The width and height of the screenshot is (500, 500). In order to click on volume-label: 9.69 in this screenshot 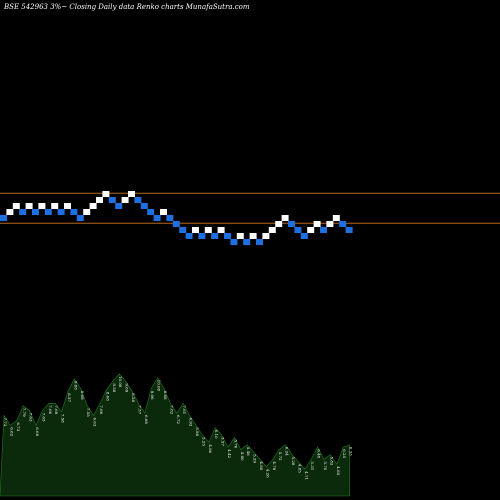, I will do `click(127, 387)`.